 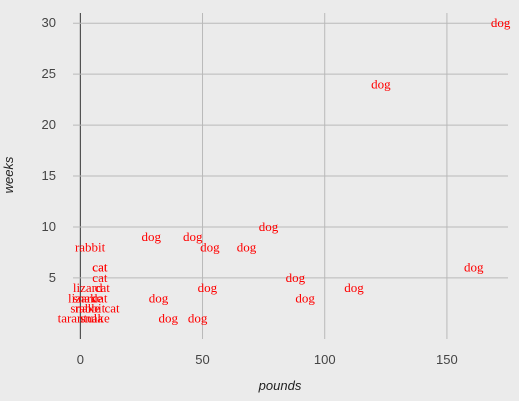 What do you see at coordinates (49, 175) in the screenshot?
I see `y-tick-label: 15` at bounding box center [49, 175].